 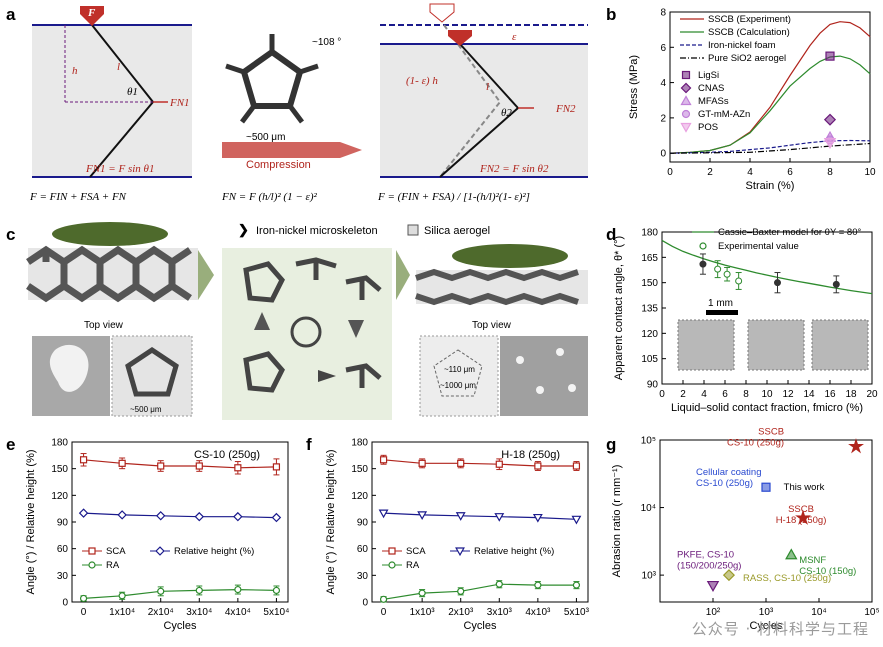 I want to click on micro-angle: ~108 °, so click(x=326, y=42).